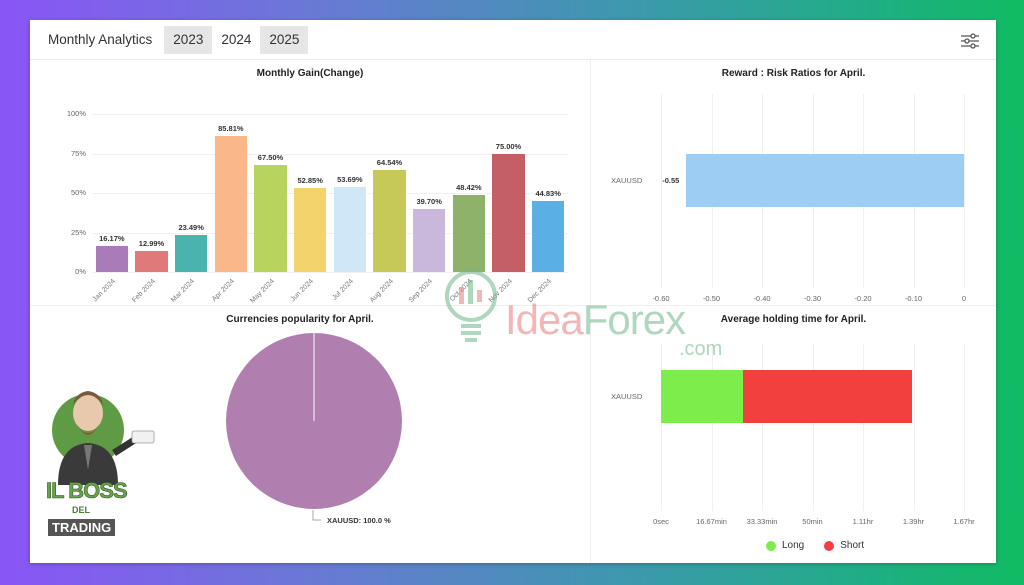 The width and height of the screenshot is (1024, 585). Describe the element at coordinates (429, 202) in the screenshot. I see `gain-bar-value: 39.70%` at that location.